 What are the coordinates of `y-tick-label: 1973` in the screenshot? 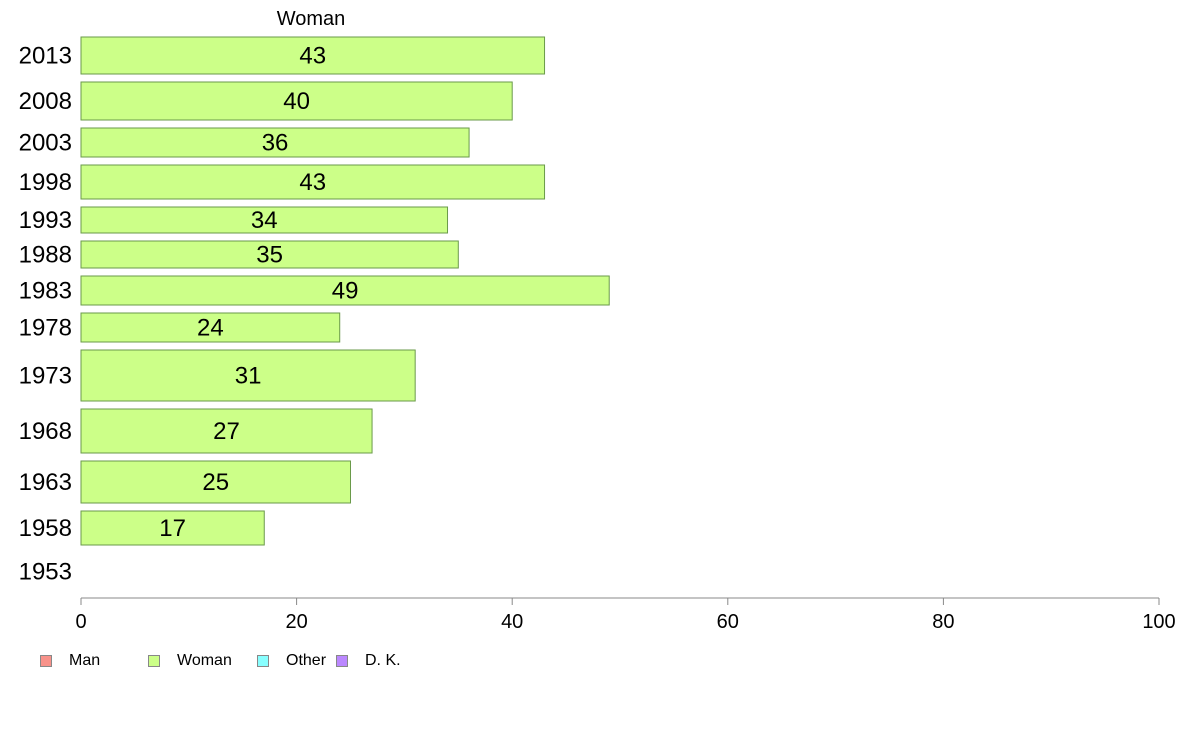 It's located at (45, 376).